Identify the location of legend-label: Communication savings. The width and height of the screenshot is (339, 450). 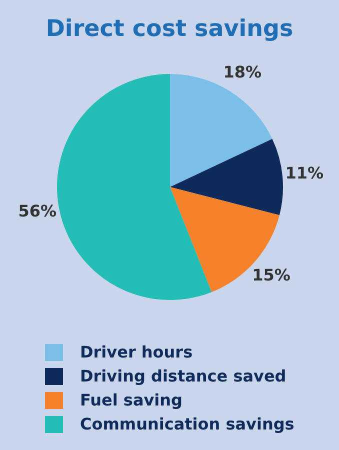
(187, 424).